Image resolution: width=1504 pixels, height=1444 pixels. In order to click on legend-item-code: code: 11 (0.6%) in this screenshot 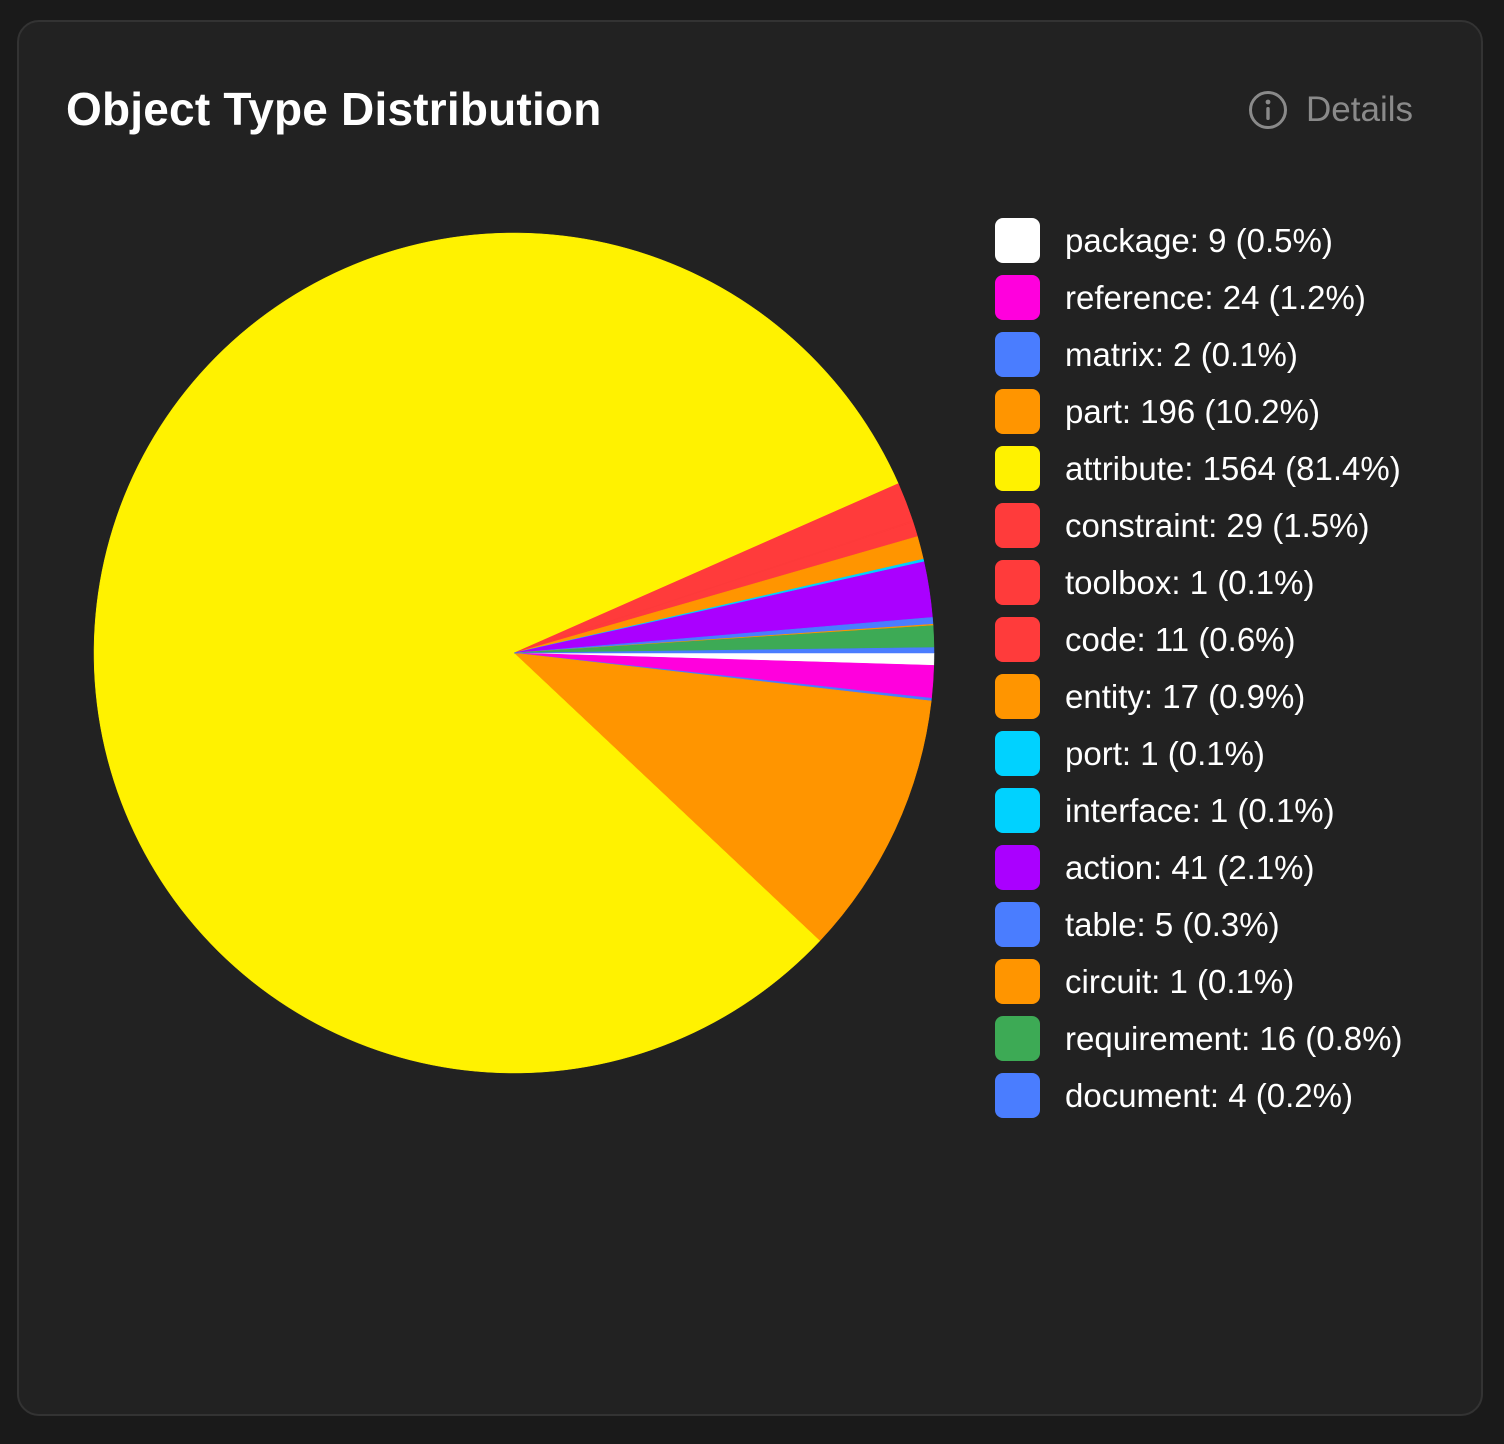, I will do `click(1199, 639)`.